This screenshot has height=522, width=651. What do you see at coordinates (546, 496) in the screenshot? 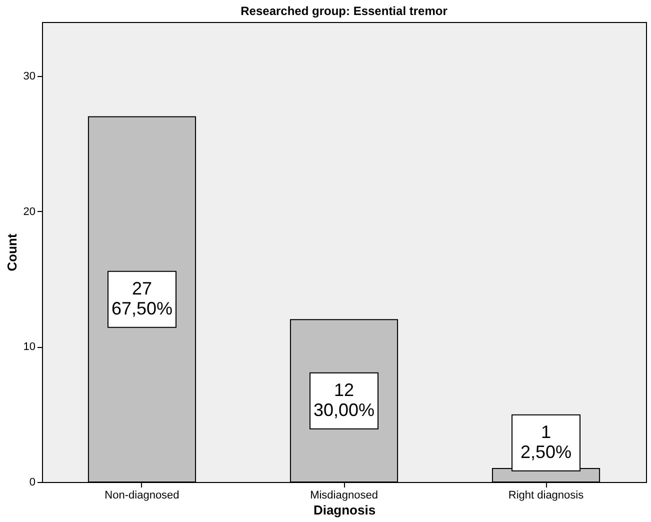
I see `x-tick-label: Right diagnosis` at bounding box center [546, 496].